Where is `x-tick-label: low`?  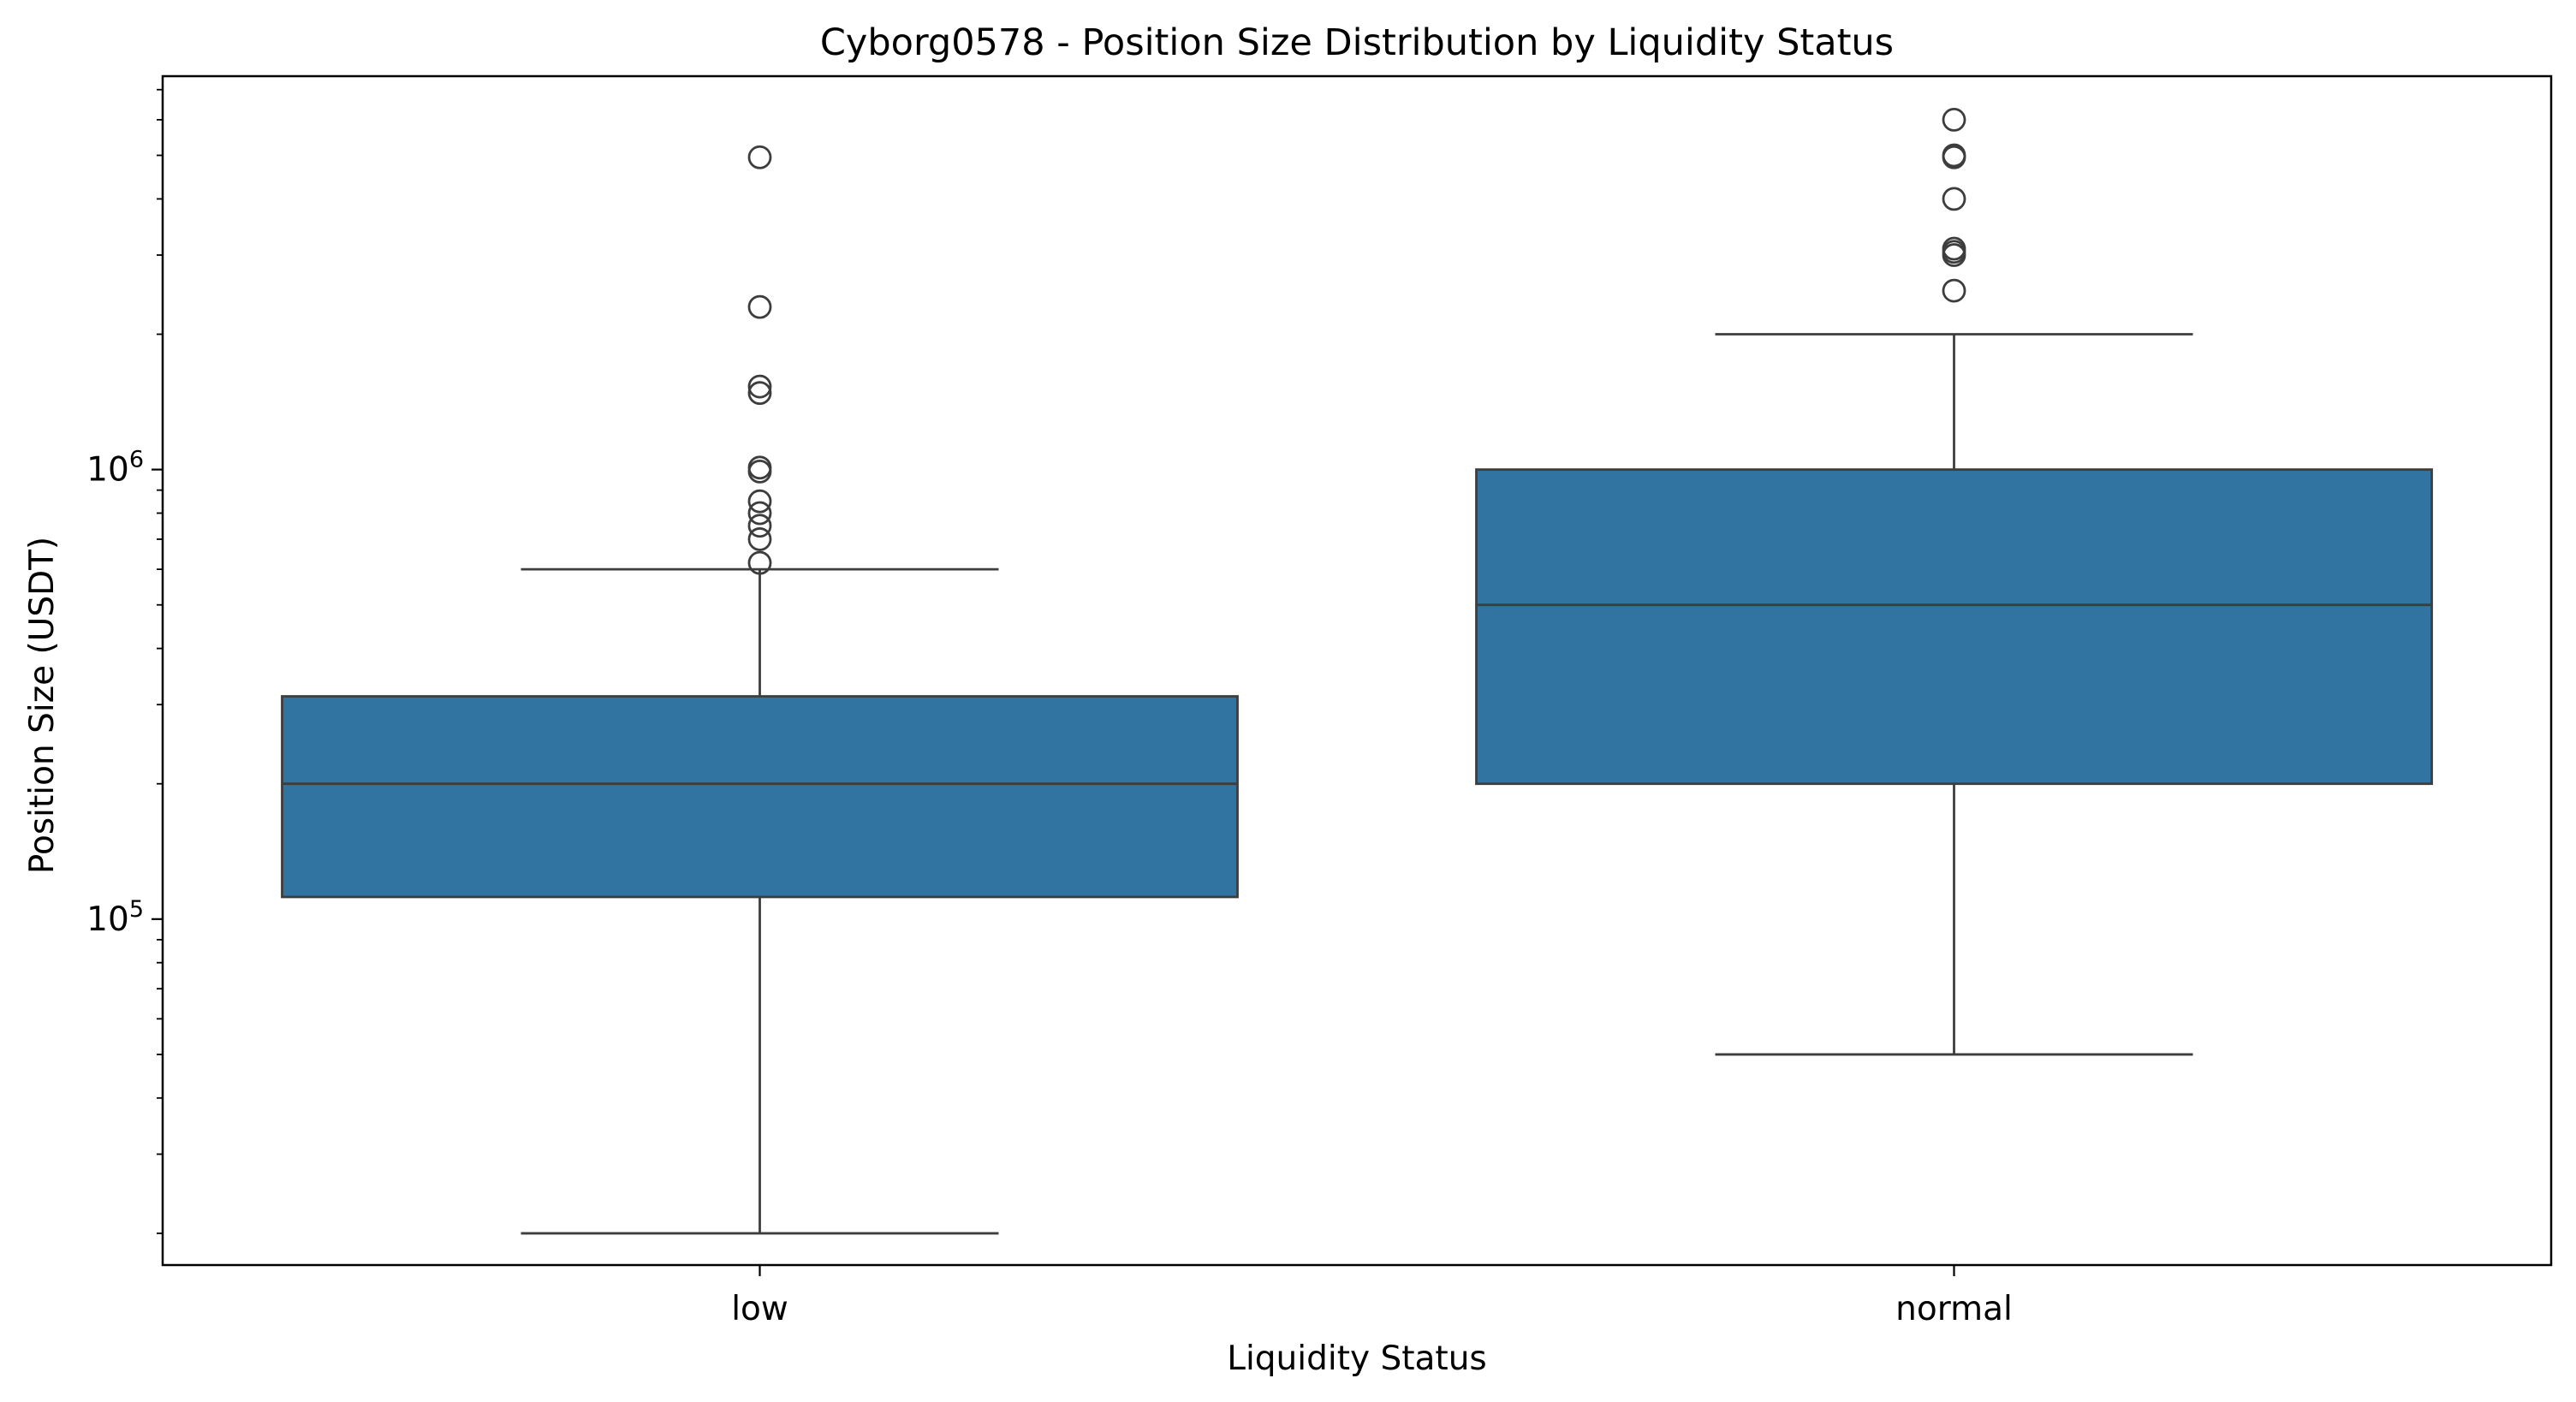 x-tick-label: low is located at coordinates (760, 1309).